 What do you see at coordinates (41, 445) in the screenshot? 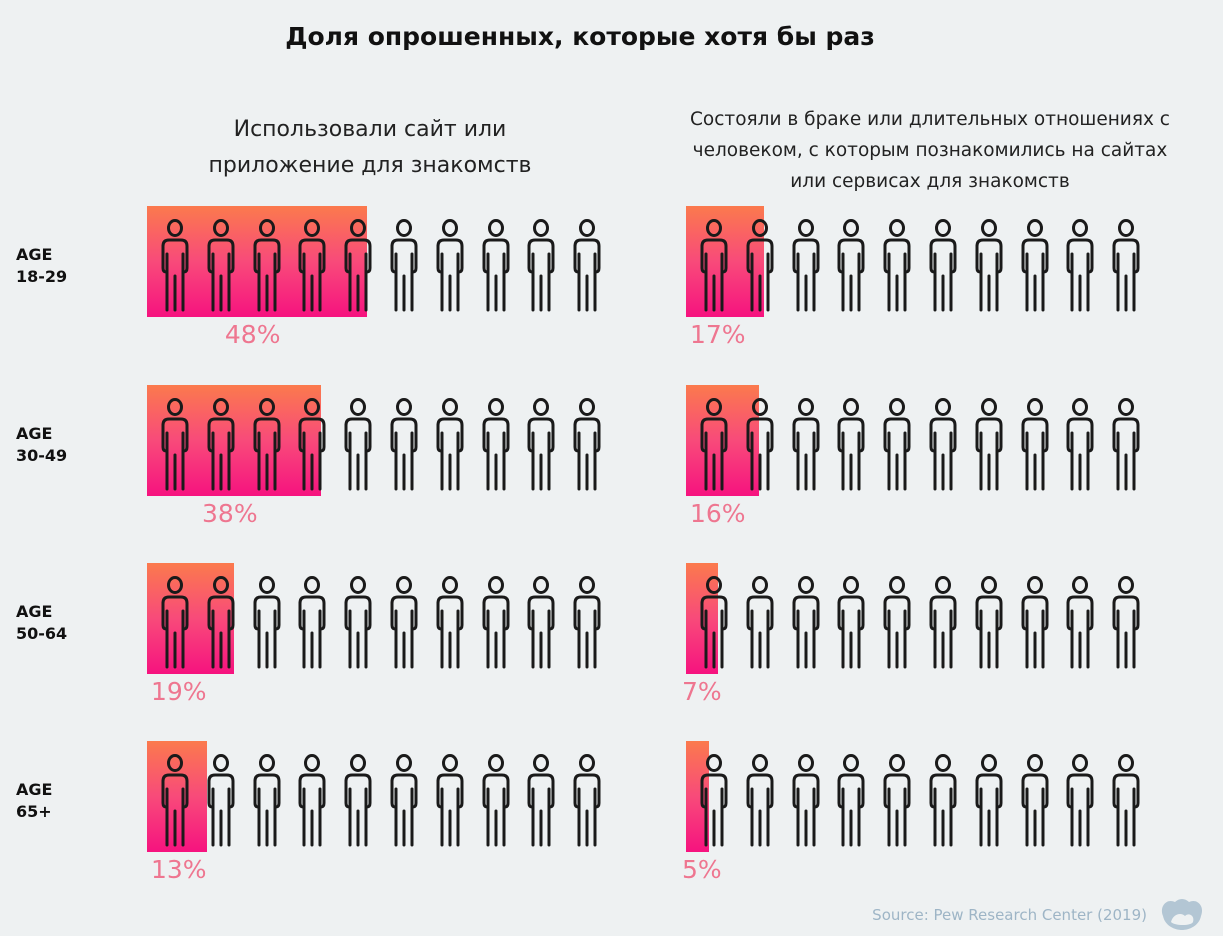
I see `age-label: AGE 30-49` at bounding box center [41, 445].